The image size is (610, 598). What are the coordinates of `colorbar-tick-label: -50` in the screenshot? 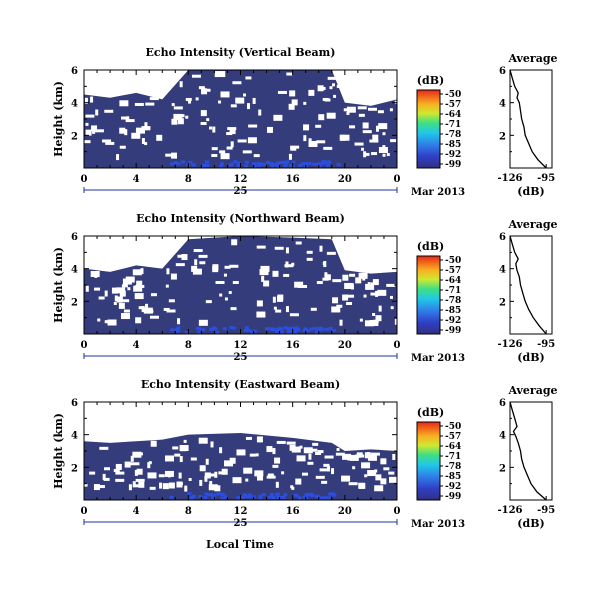 It's located at (453, 261).